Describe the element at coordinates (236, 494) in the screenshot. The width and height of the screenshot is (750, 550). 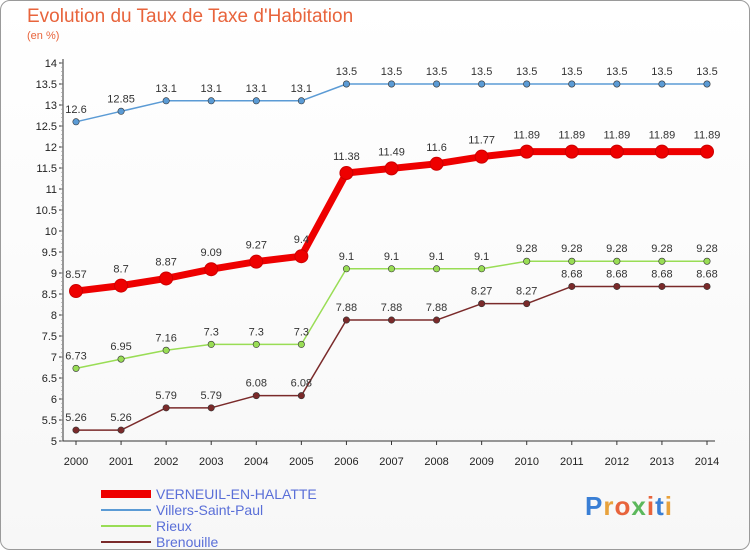
I see `legend-label: VERNEUIL-EN-HALATTE` at that location.